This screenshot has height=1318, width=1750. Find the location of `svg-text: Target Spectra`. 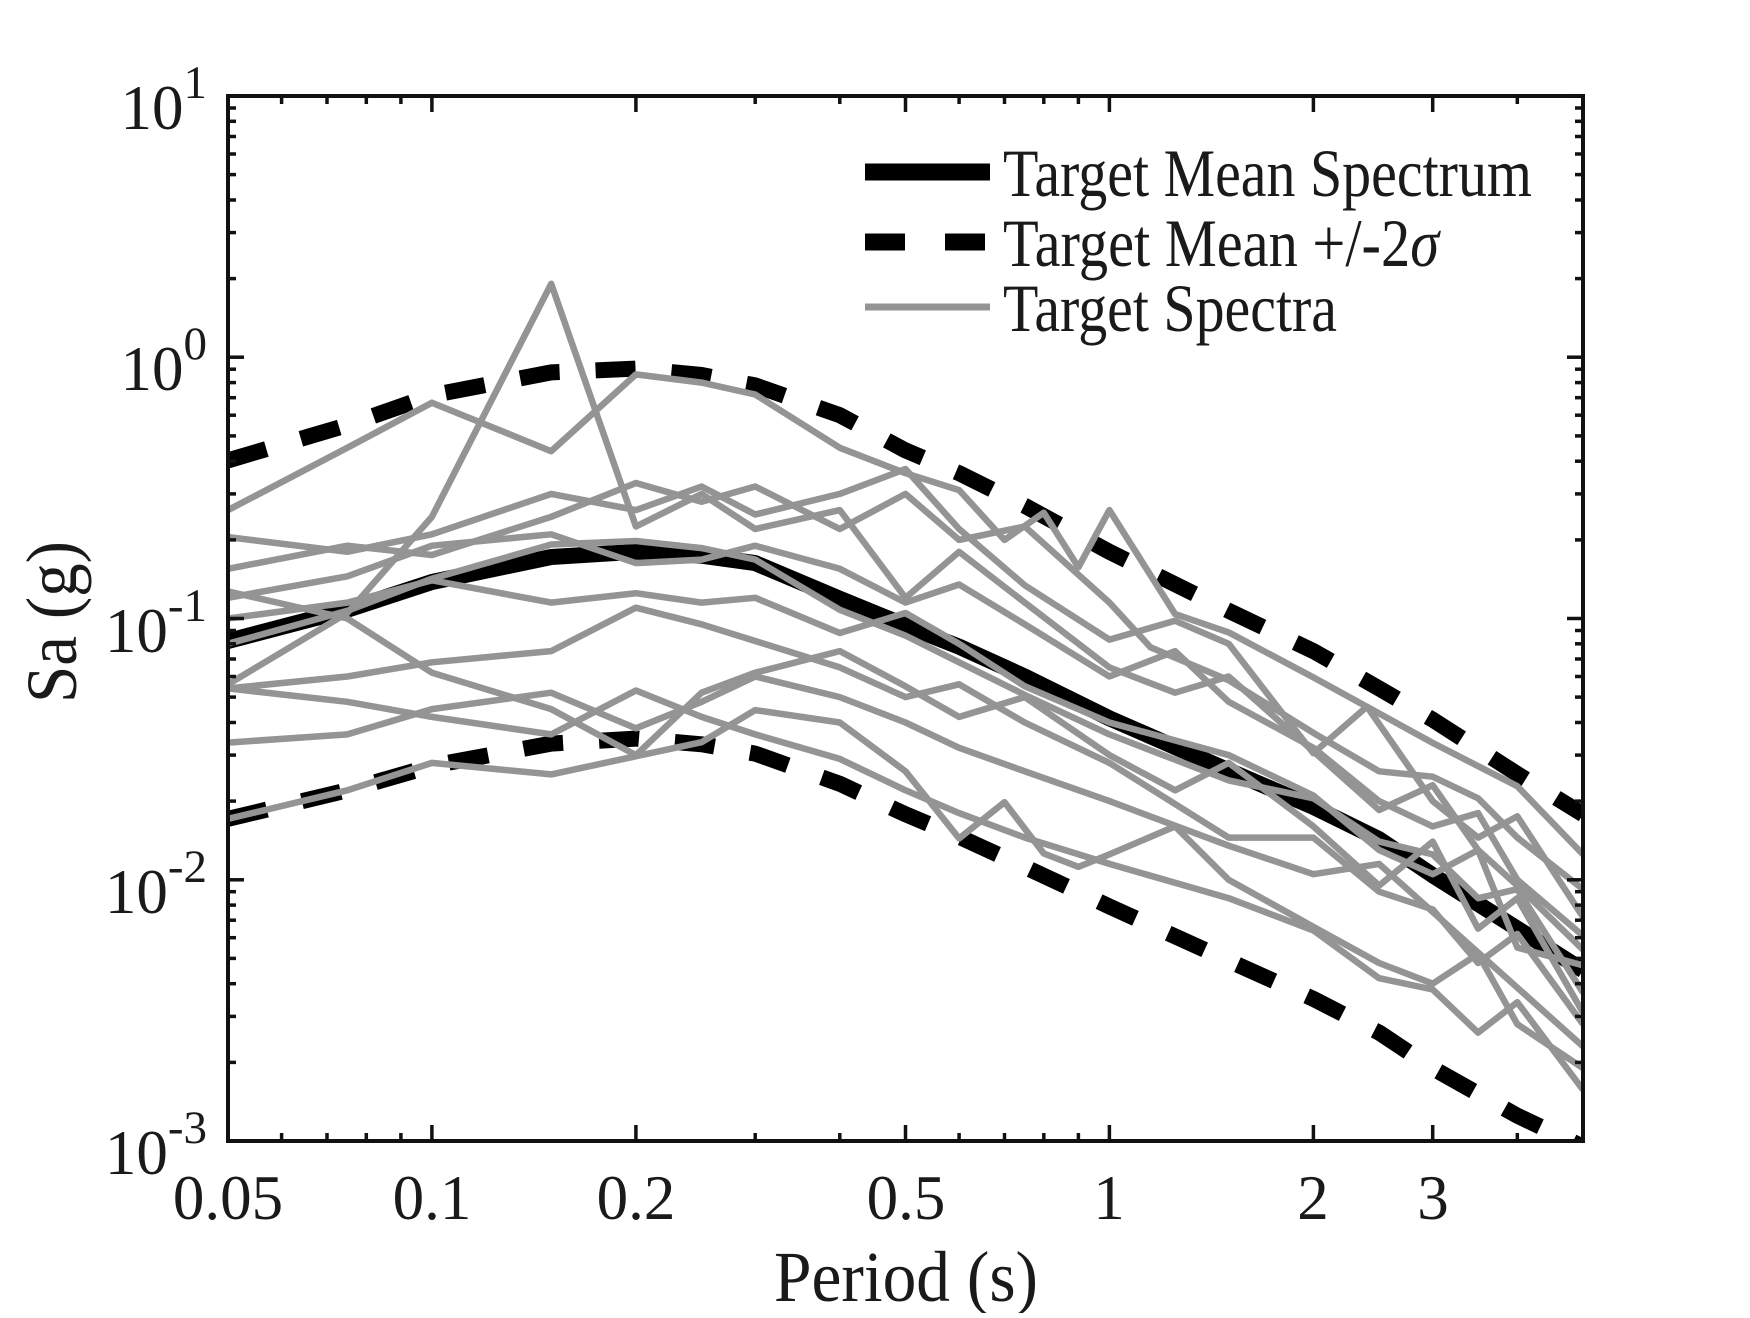

svg-text: Target Spectra is located at coordinates (1170, 308).